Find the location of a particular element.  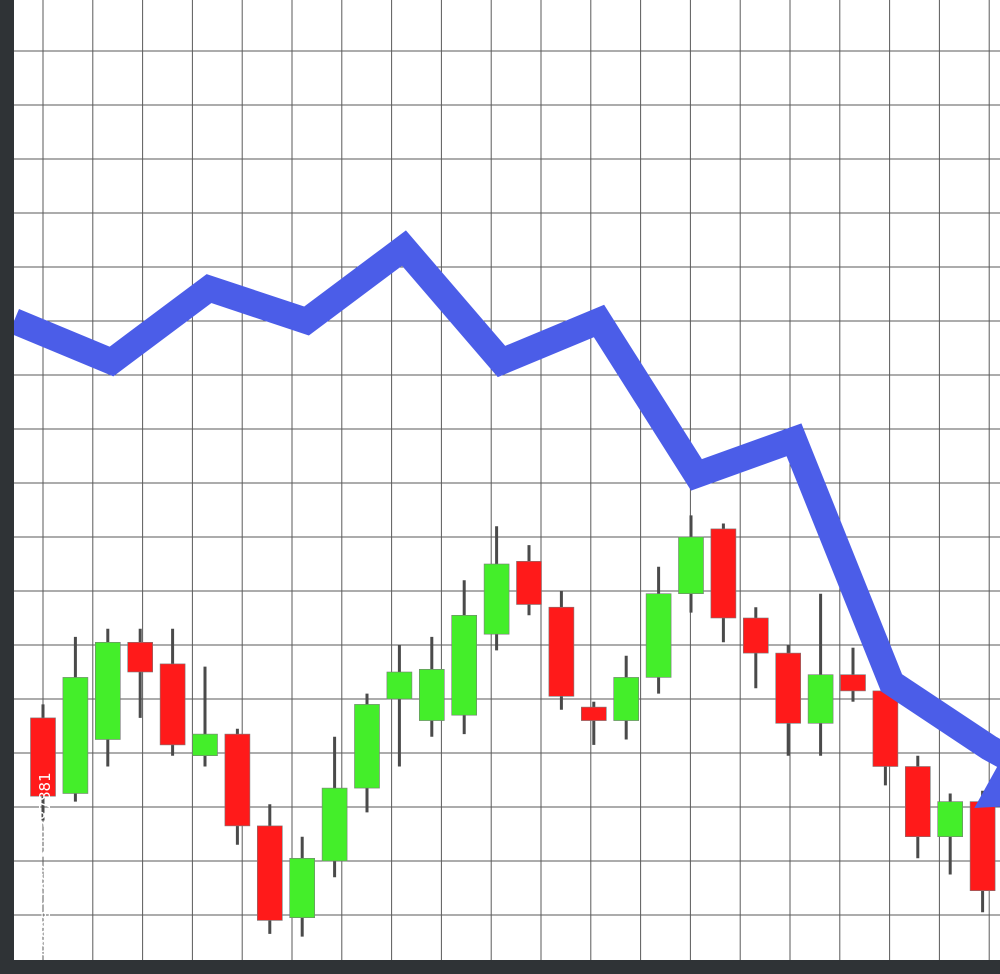

stock-id-label: Adobe Stock 509387881 is located at coordinates (45, 865).